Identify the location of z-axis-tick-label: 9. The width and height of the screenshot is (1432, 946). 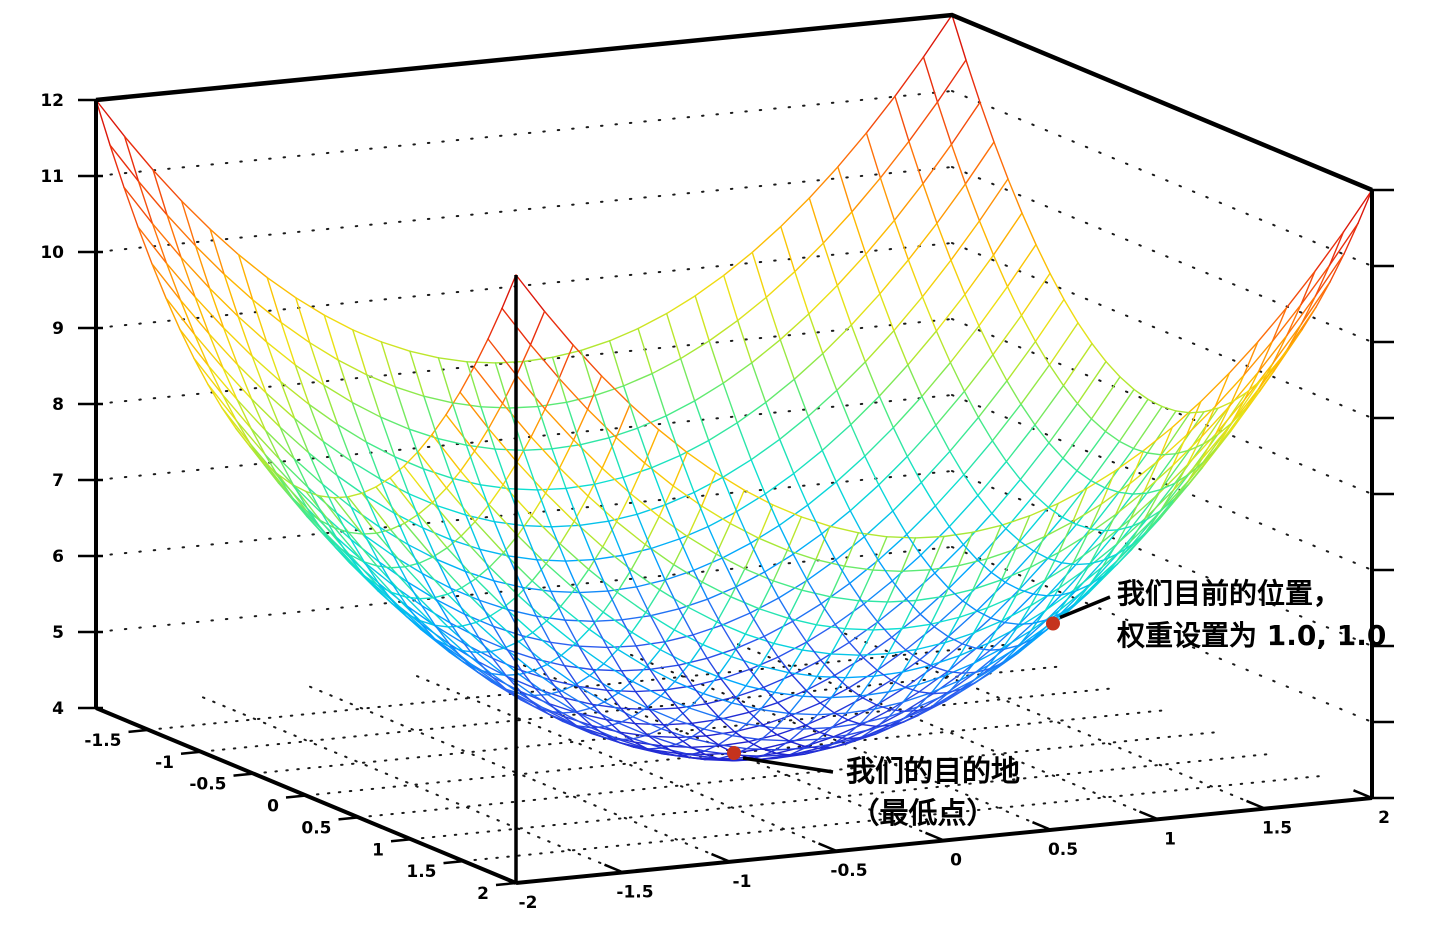
(58, 329).